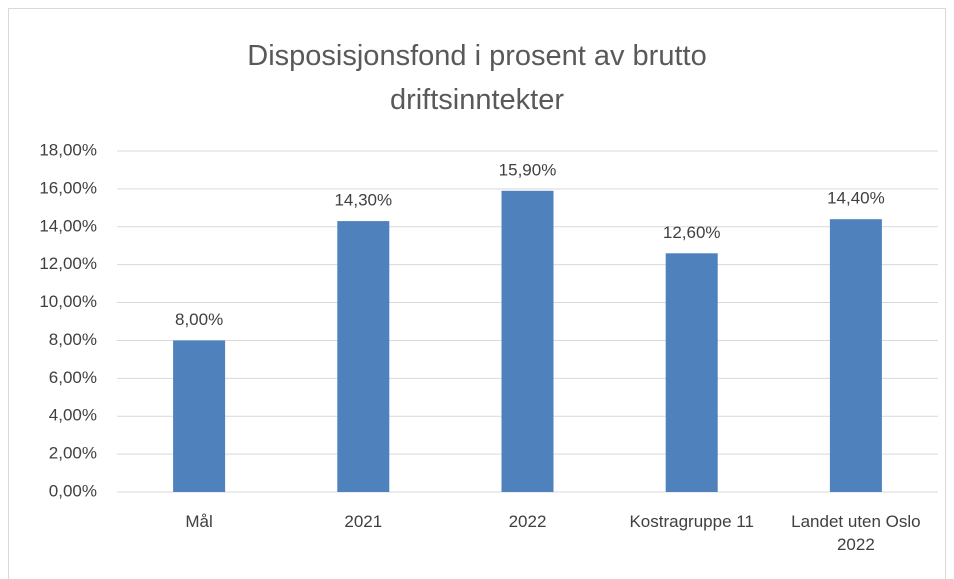 This screenshot has height=579, width=954. What do you see at coordinates (527, 521) in the screenshot?
I see `x-tick-label: 2022` at bounding box center [527, 521].